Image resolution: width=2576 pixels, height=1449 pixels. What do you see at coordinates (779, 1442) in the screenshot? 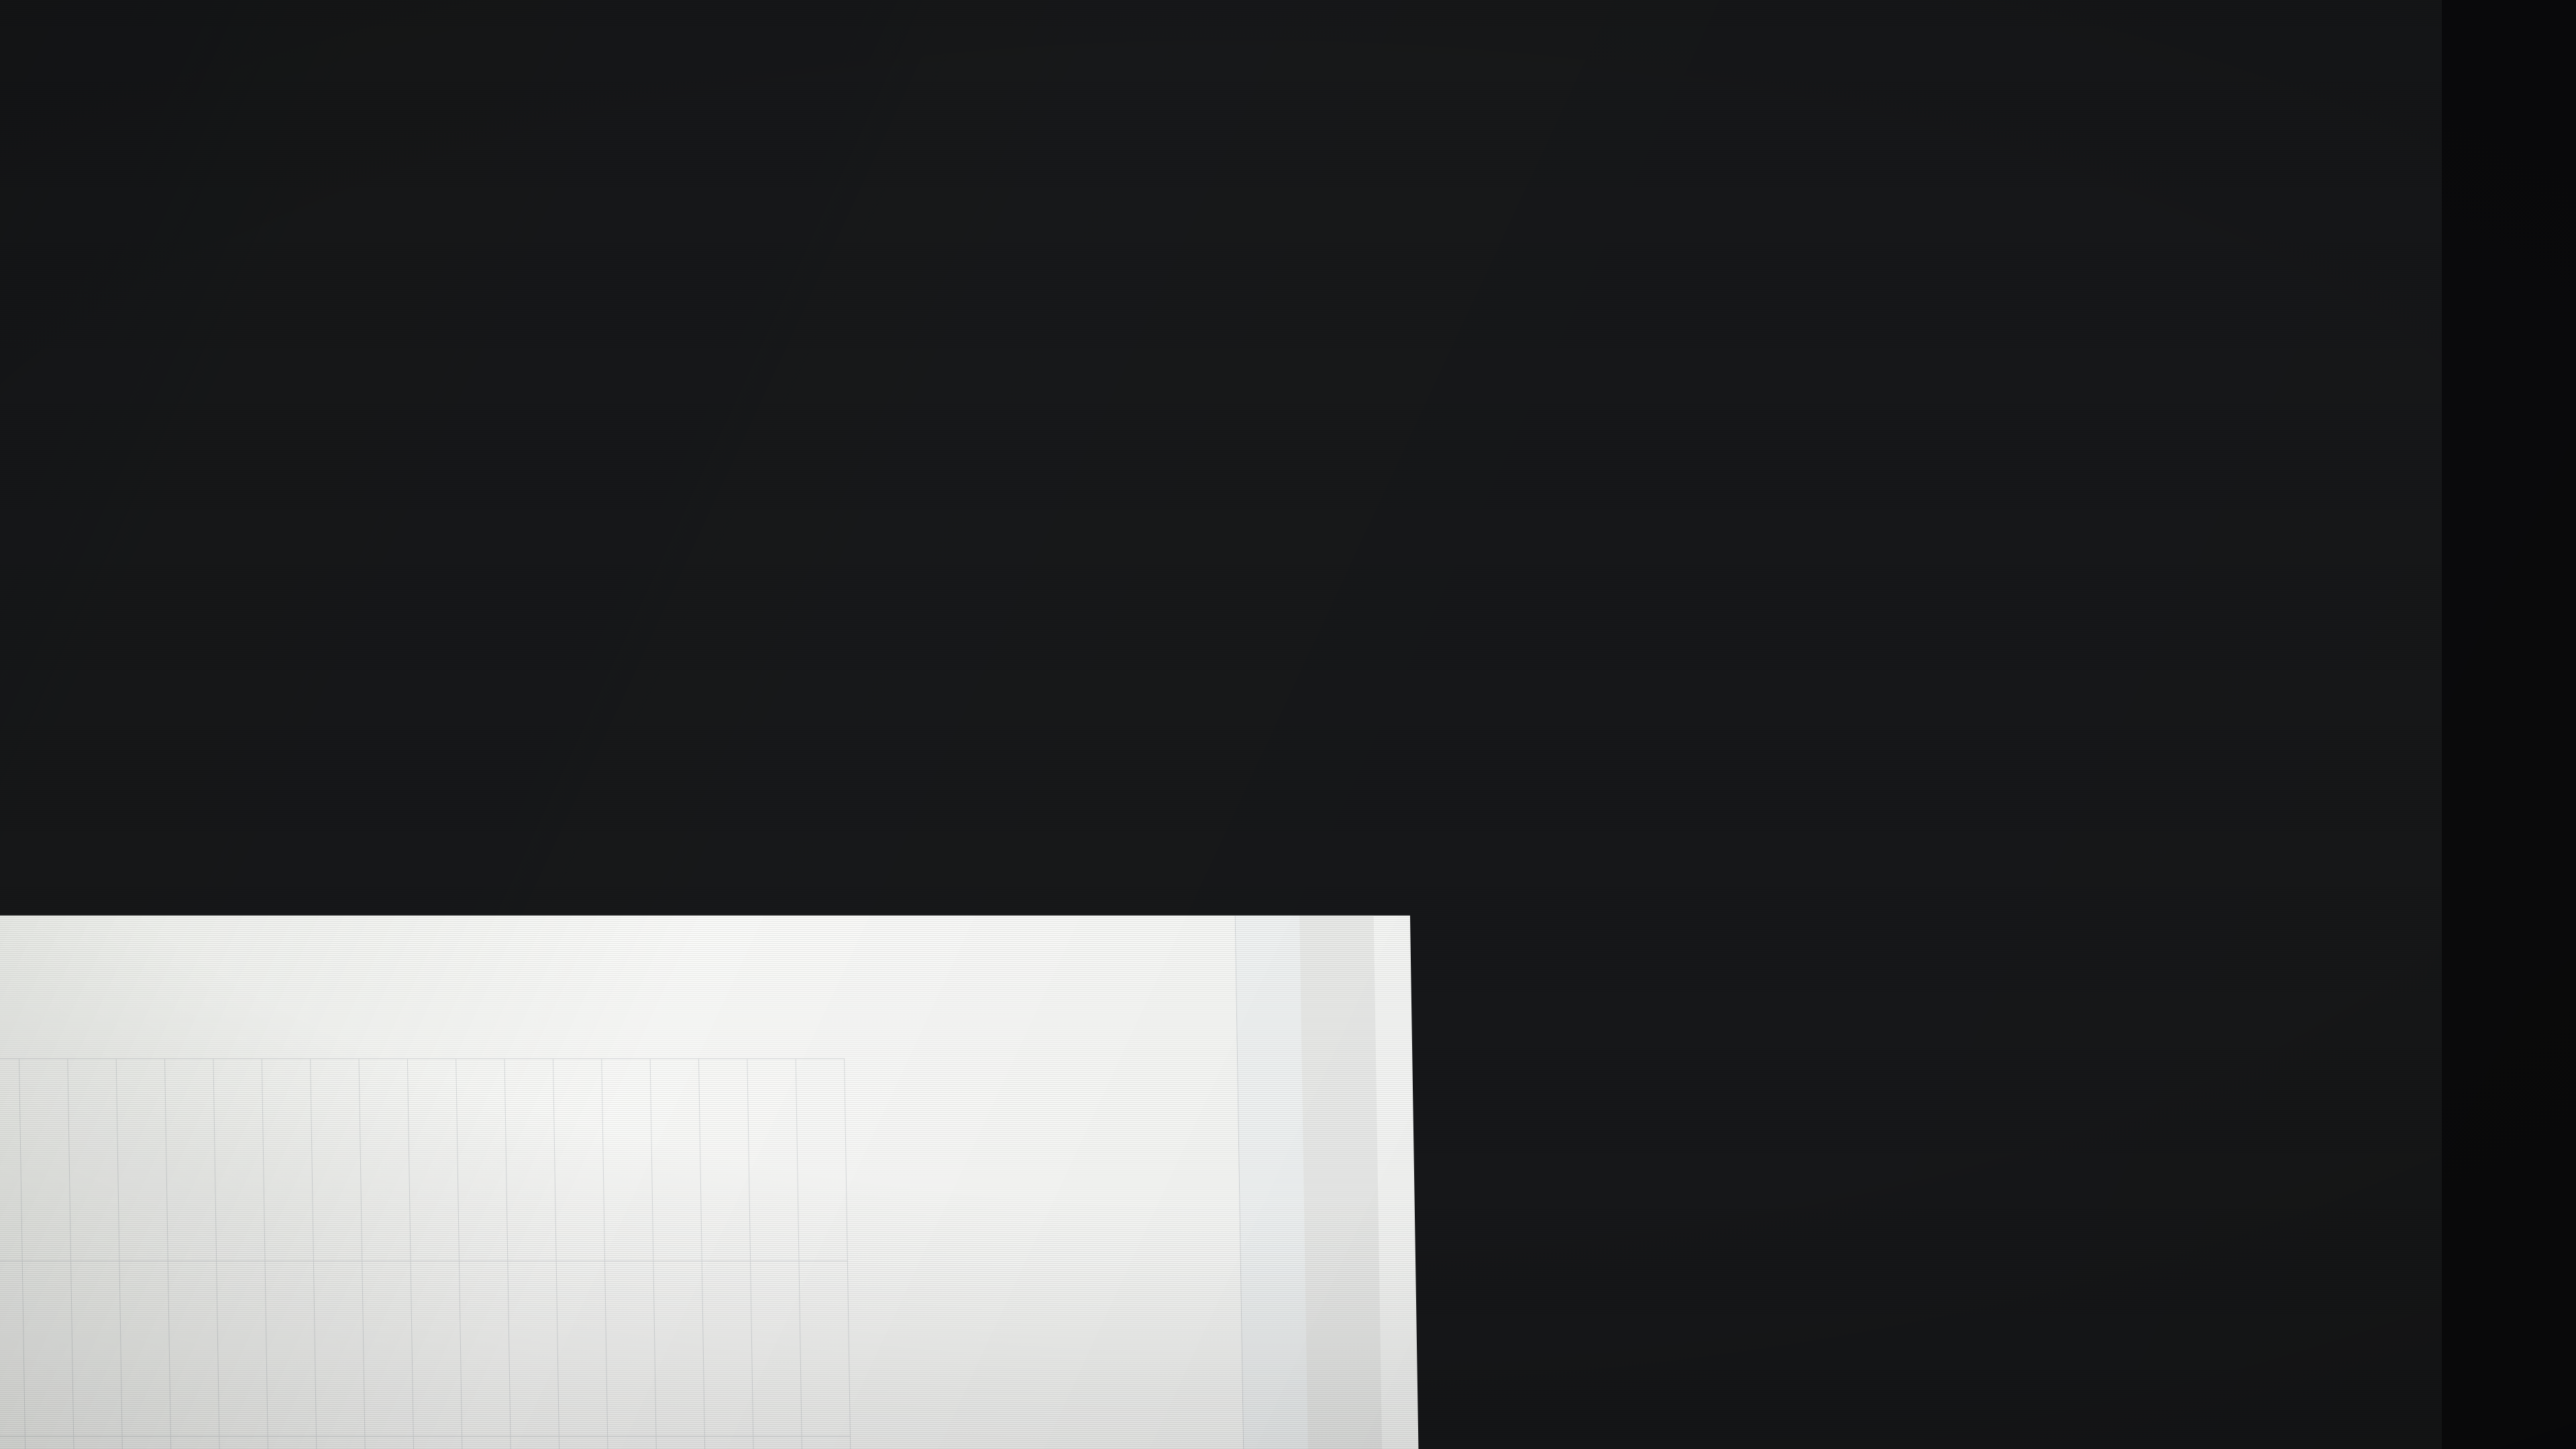
I see `cell-E31` at bounding box center [779, 1442].